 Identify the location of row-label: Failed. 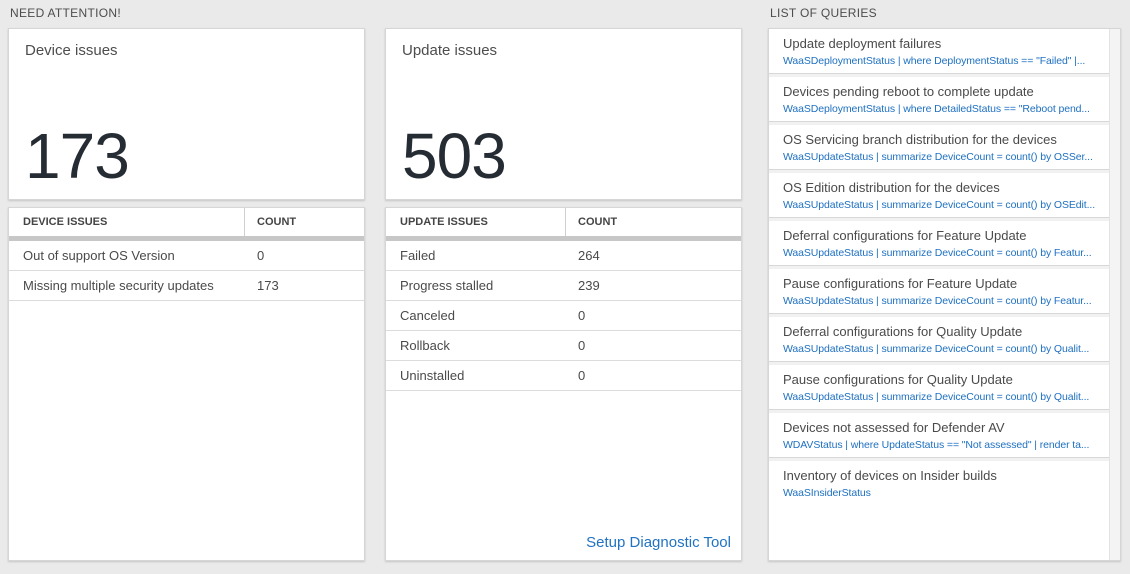
(418, 255).